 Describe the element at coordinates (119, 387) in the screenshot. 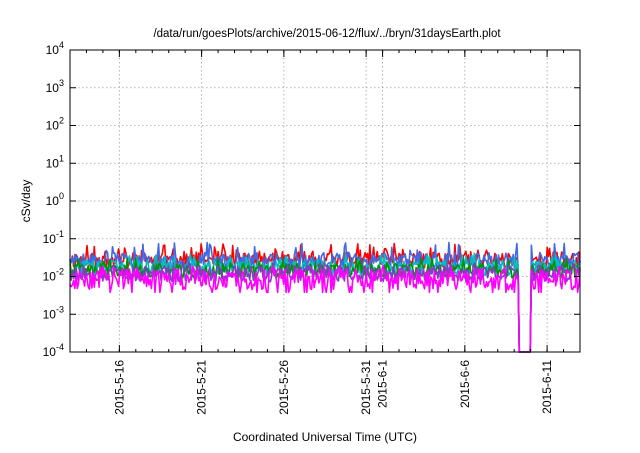

I see `x-tick-label: 2015-5-16` at that location.